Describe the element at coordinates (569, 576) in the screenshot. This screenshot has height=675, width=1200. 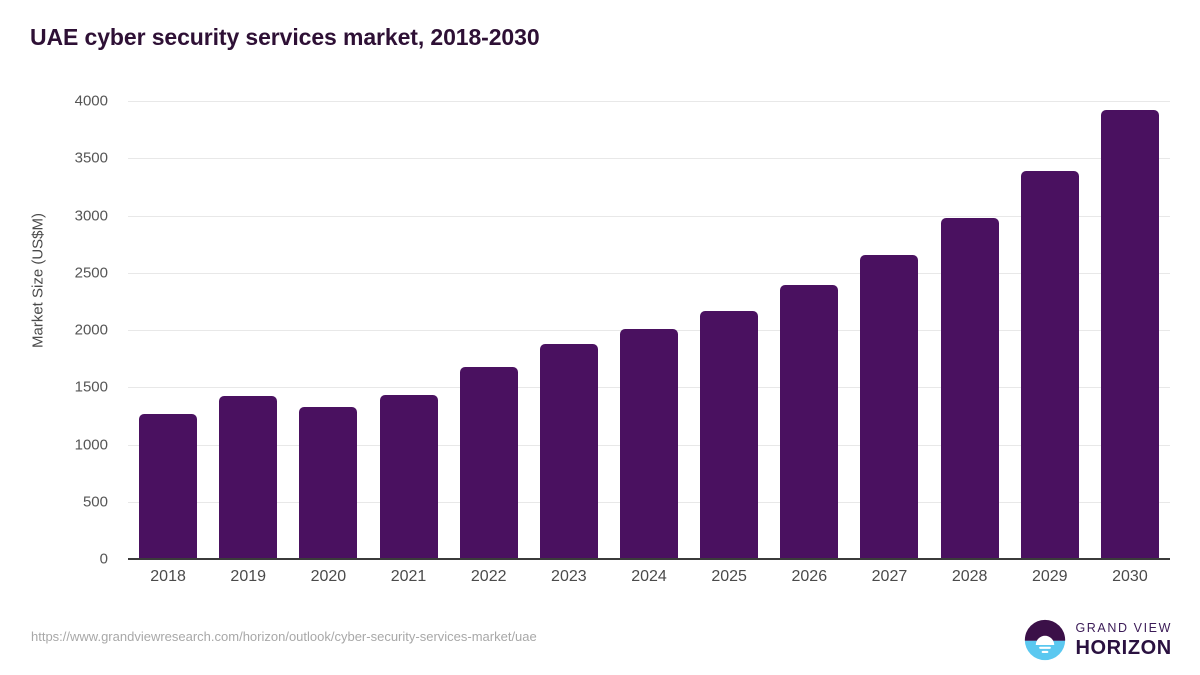
I see `x-tick-label: 2023` at that location.